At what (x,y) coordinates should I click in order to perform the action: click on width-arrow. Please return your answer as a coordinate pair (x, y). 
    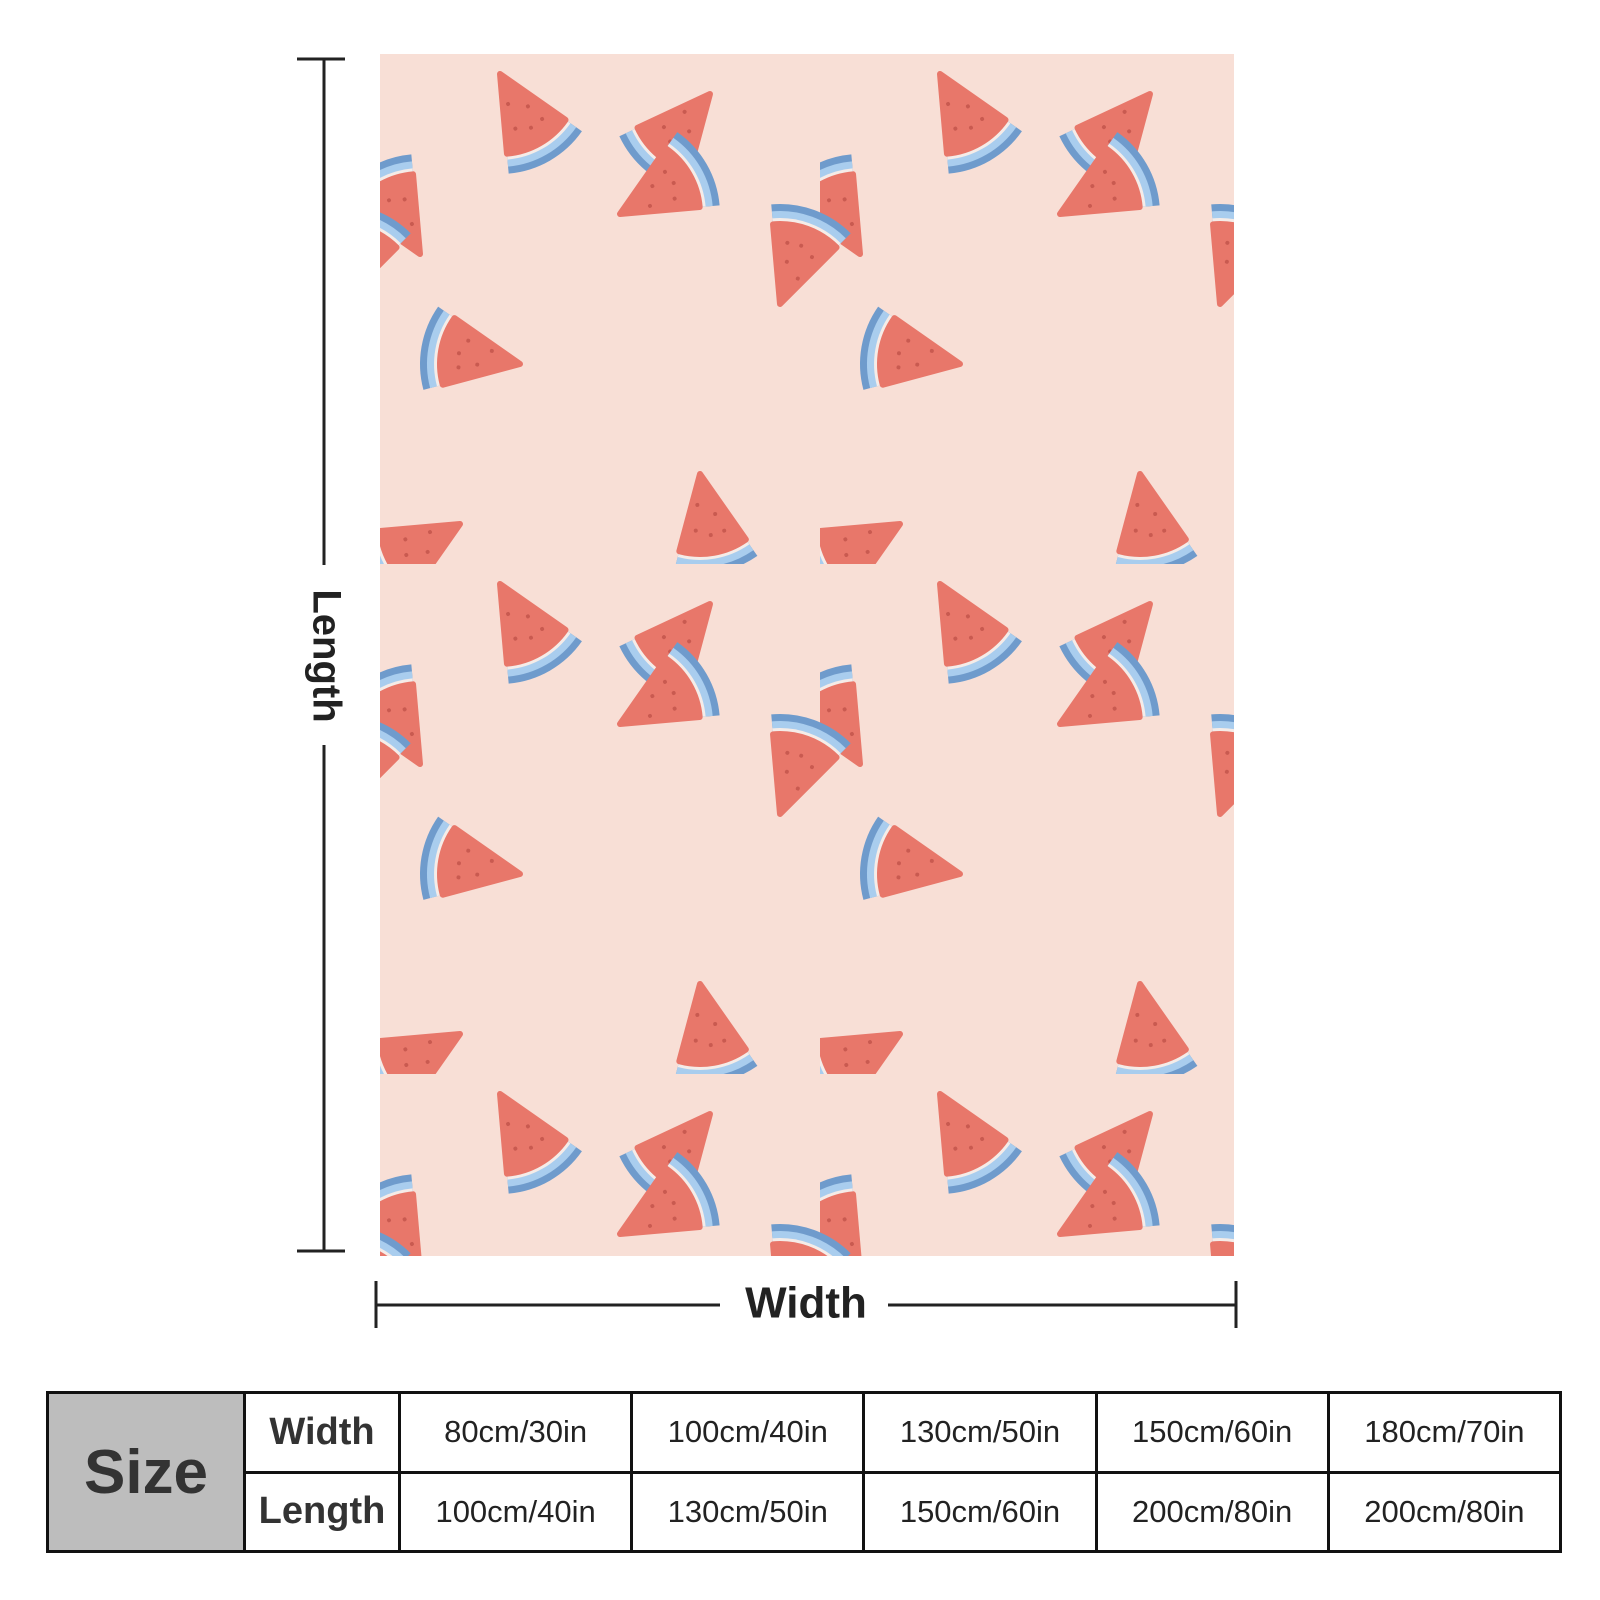
    Looking at the image, I should click on (806, 1304).